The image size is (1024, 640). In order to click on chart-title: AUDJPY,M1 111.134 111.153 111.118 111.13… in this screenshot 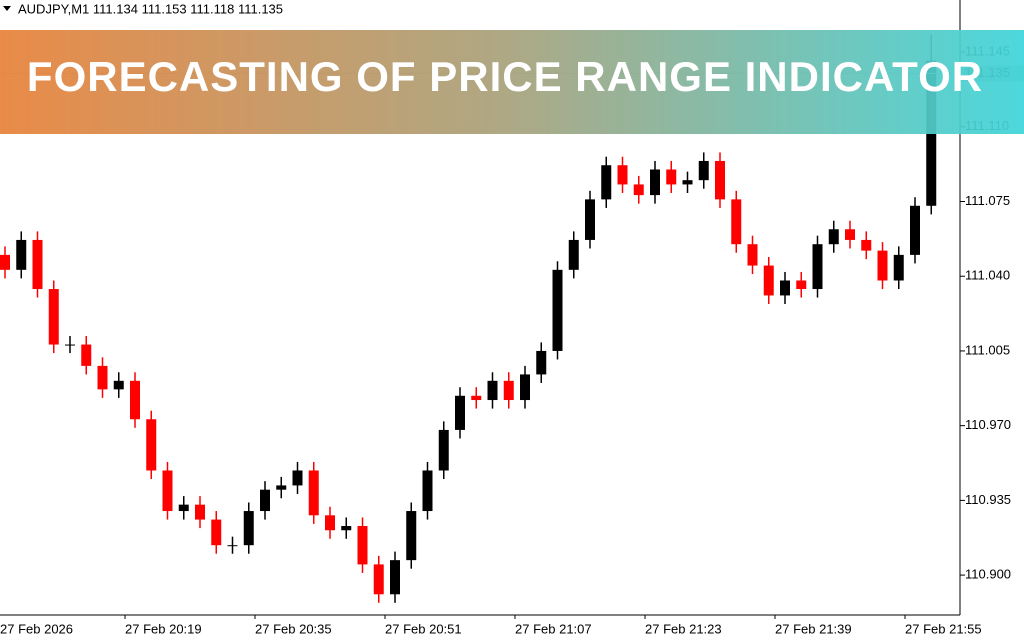, I will do `click(150, 8)`.